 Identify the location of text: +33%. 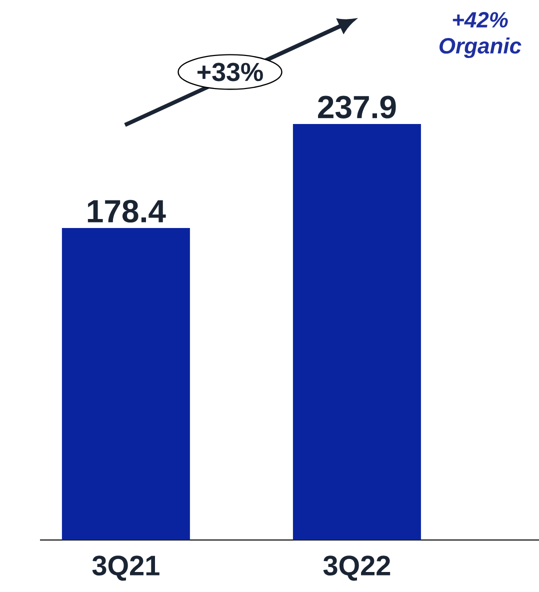
(230, 72).